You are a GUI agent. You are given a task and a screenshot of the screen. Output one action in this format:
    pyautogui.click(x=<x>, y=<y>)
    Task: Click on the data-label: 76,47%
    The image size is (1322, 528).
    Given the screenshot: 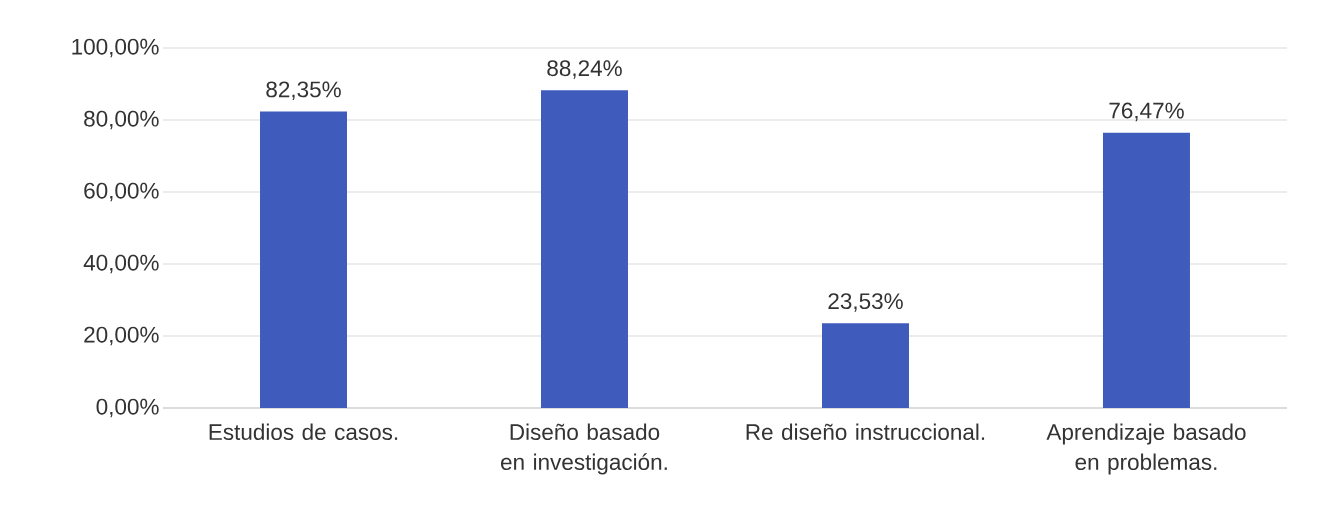 What is the action you would take?
    pyautogui.click(x=1146, y=112)
    